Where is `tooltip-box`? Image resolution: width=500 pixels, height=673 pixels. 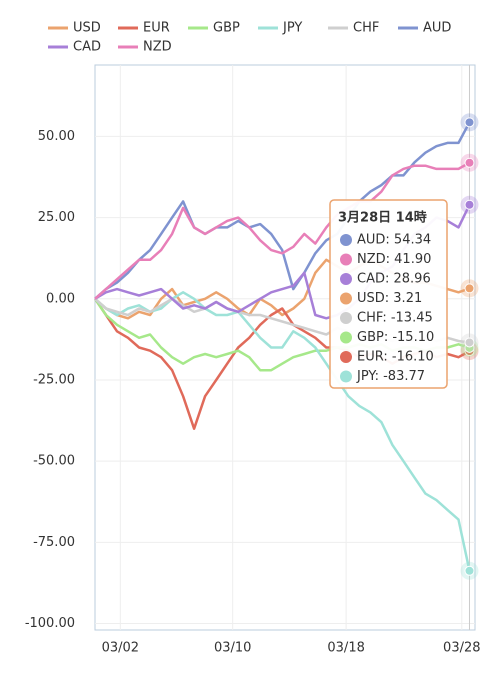
tooltip-box is located at coordinates (388, 294).